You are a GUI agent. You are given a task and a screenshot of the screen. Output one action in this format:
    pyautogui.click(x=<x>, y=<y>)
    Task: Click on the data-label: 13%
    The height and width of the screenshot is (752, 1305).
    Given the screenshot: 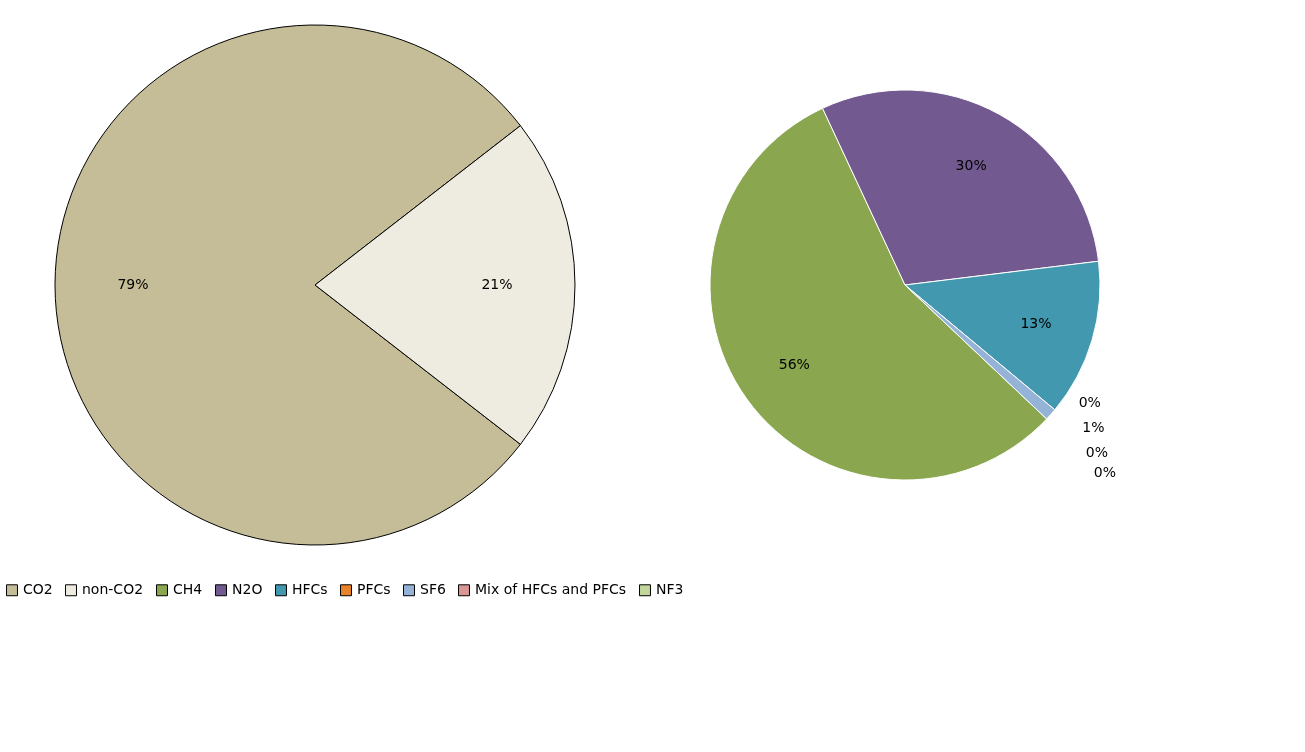 What is the action you would take?
    pyautogui.click(x=1036, y=322)
    